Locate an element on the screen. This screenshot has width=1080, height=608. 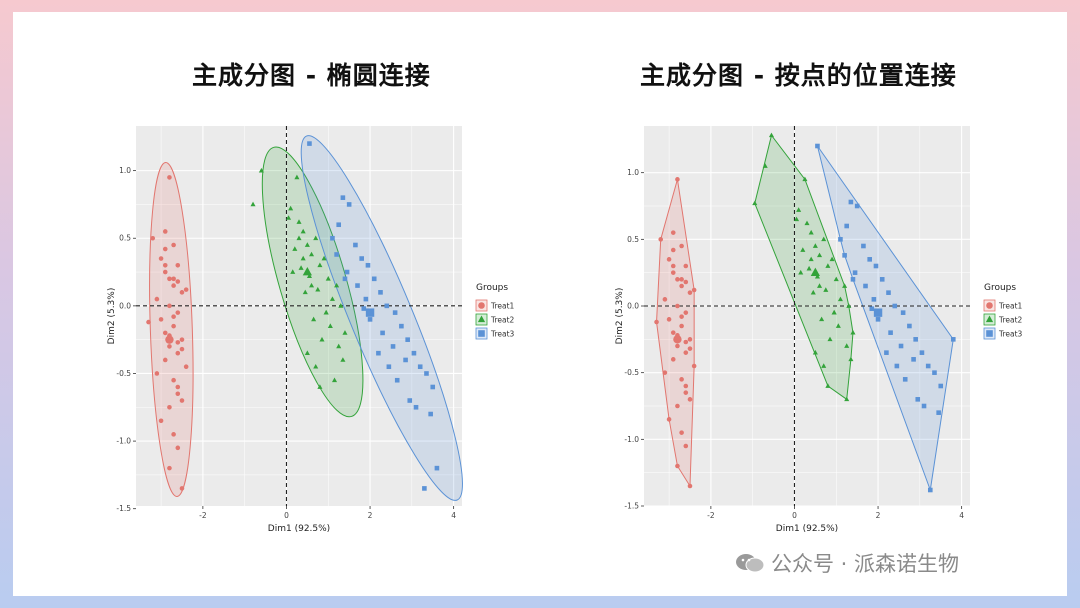
legend-marker-treat3 is located at coordinates (989, 333).